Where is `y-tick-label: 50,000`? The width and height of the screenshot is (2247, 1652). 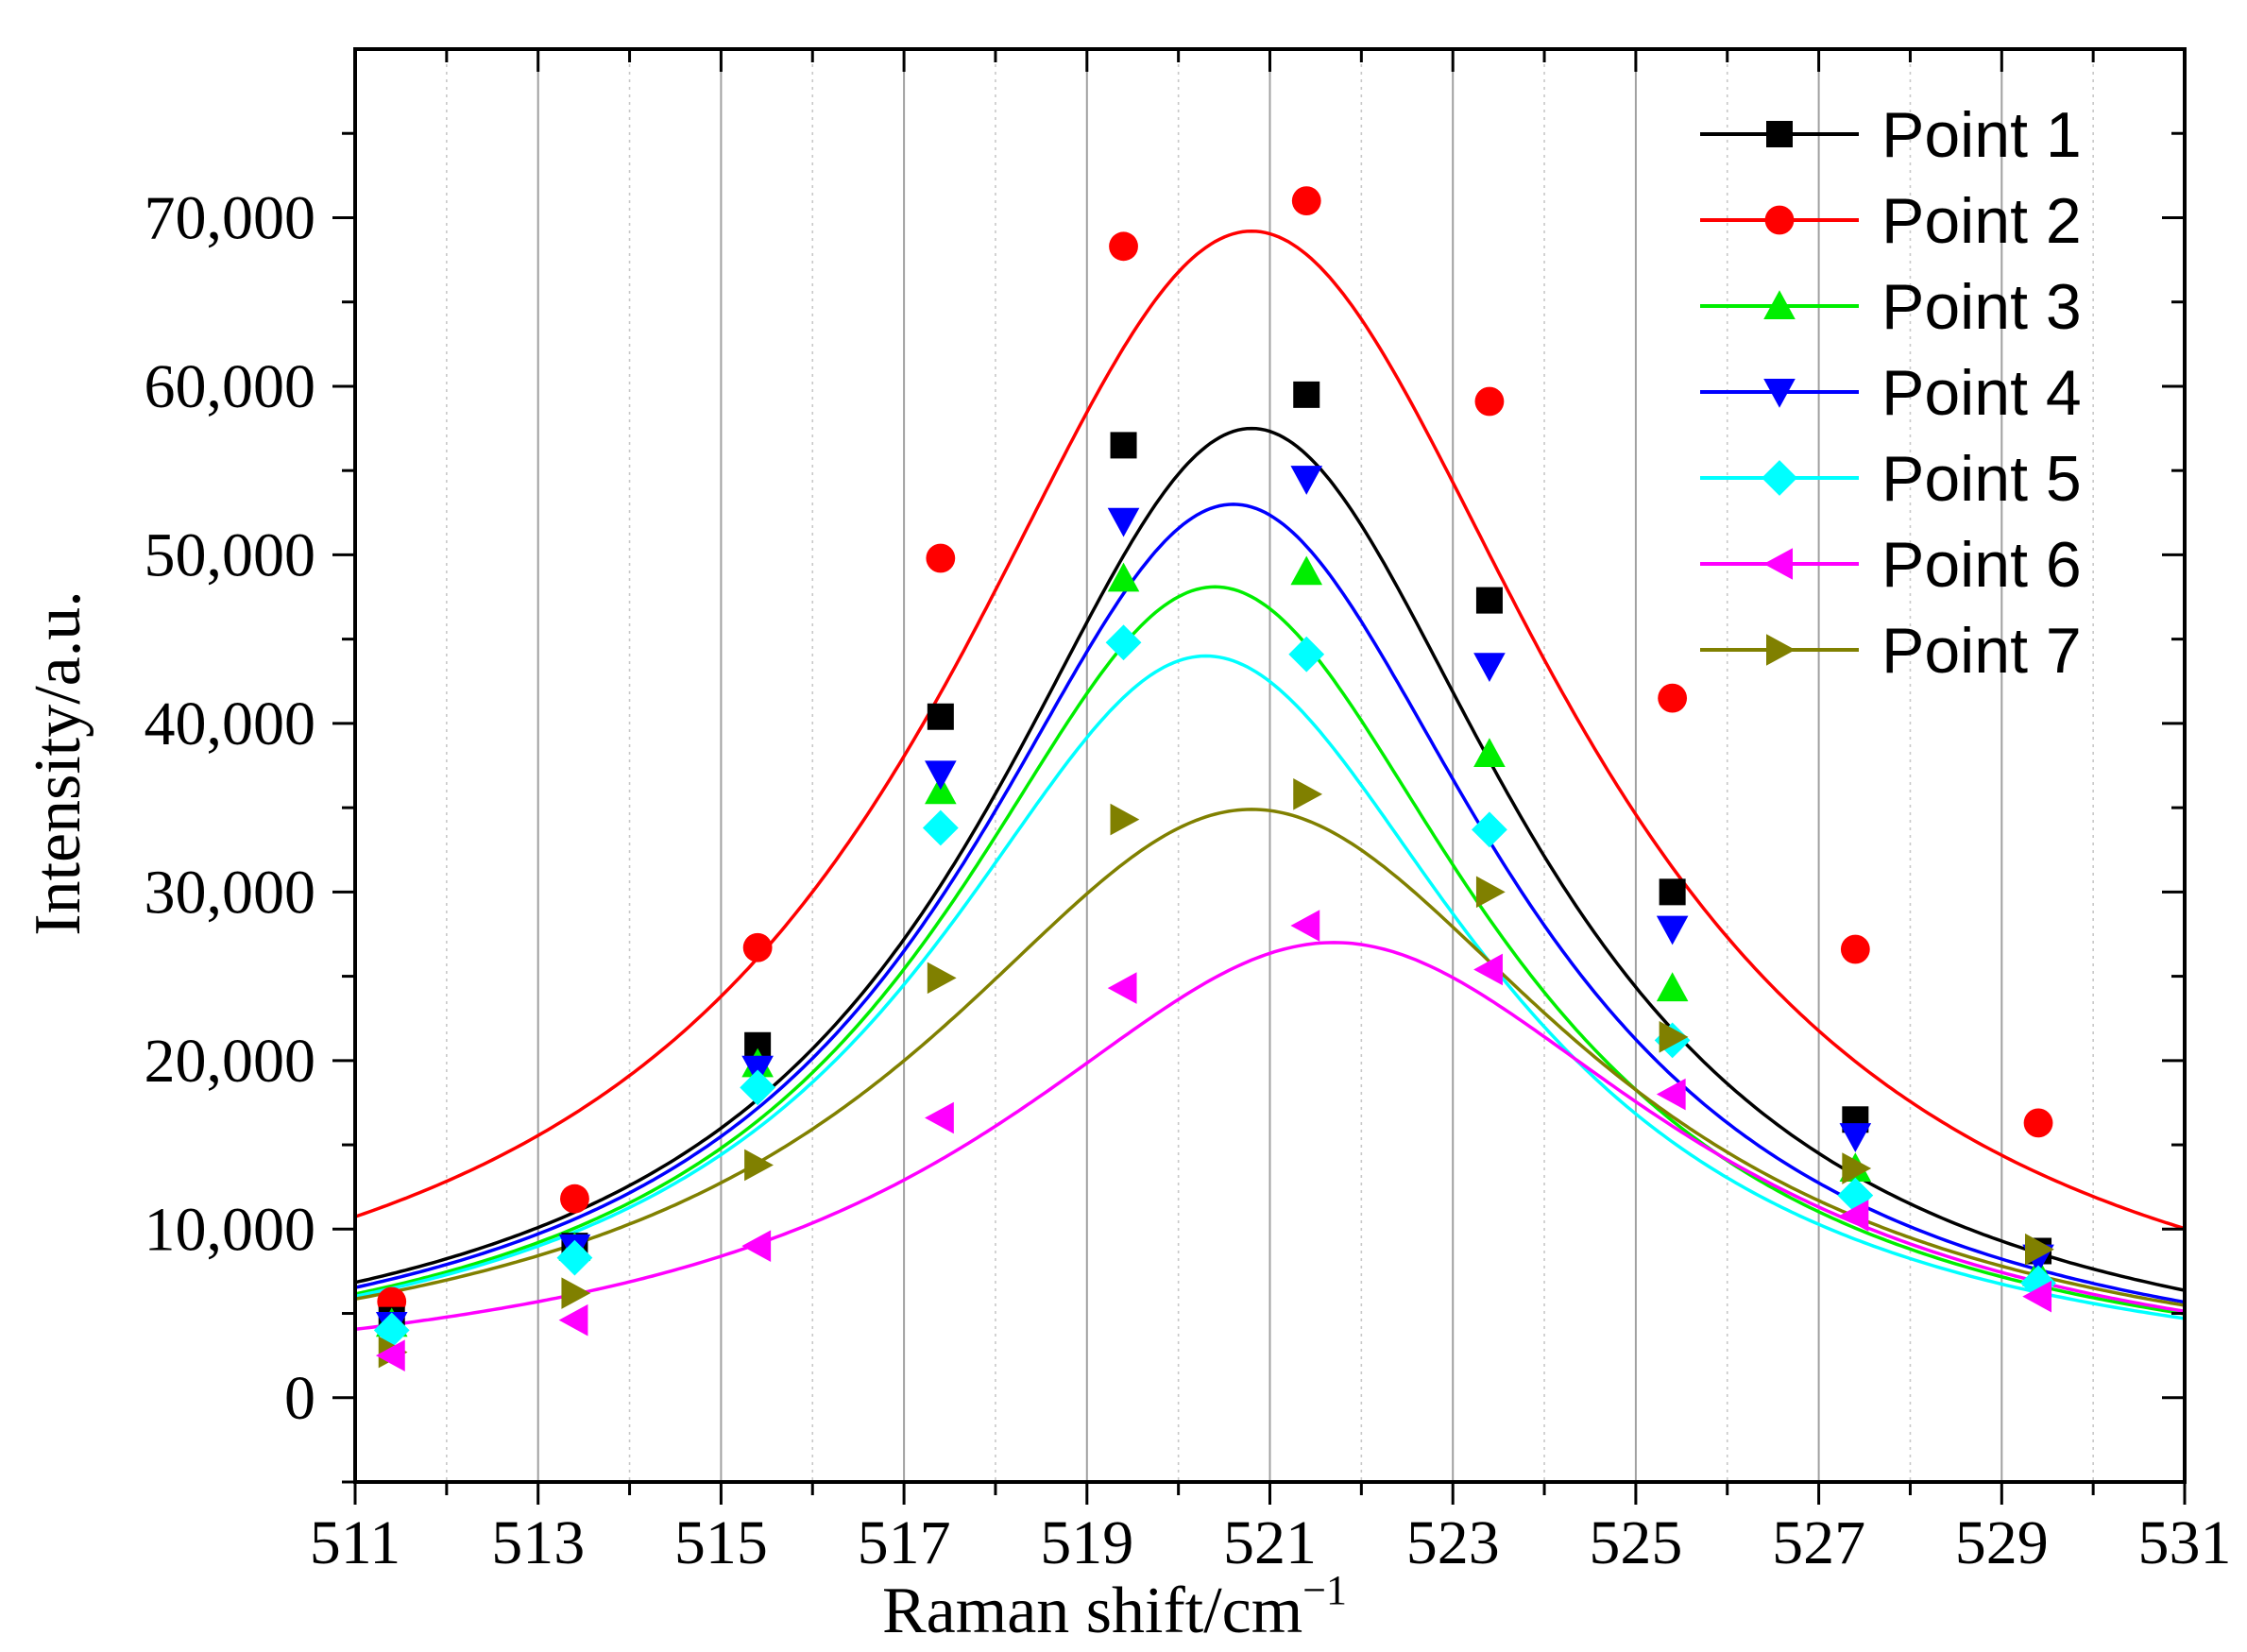 y-tick-label: 50,000 is located at coordinates (230, 554).